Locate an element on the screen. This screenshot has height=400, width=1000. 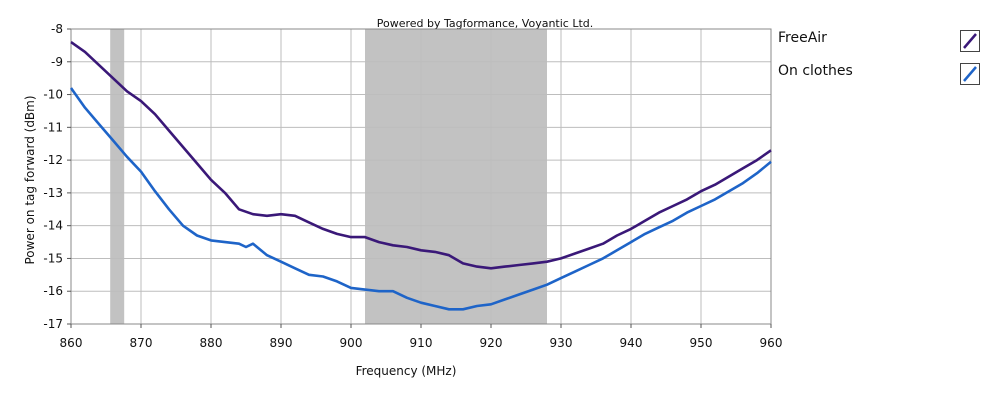
legend: FreeAir On clothes is located at coordinates (883, 63).